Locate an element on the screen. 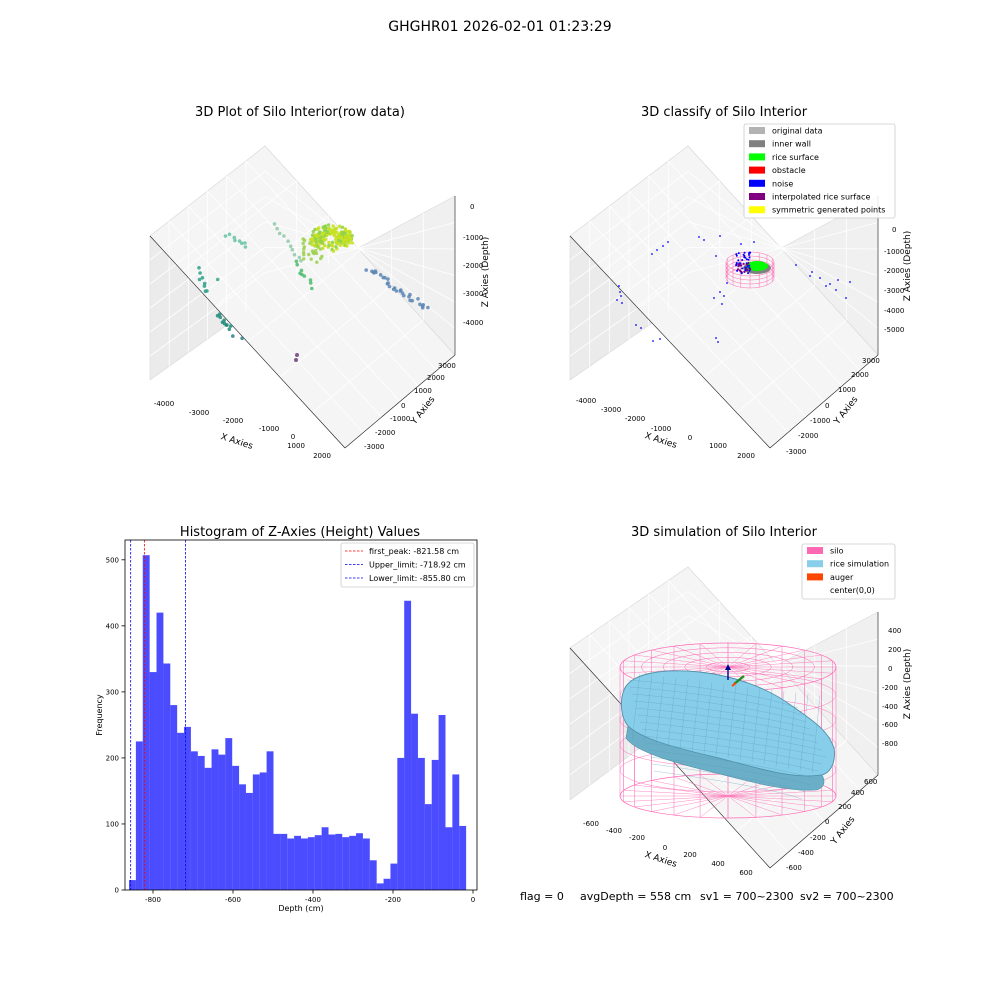 The height and width of the screenshot is (1000, 1000). simulation-z-label: Z Axies (Depth) is located at coordinates (908, 684).